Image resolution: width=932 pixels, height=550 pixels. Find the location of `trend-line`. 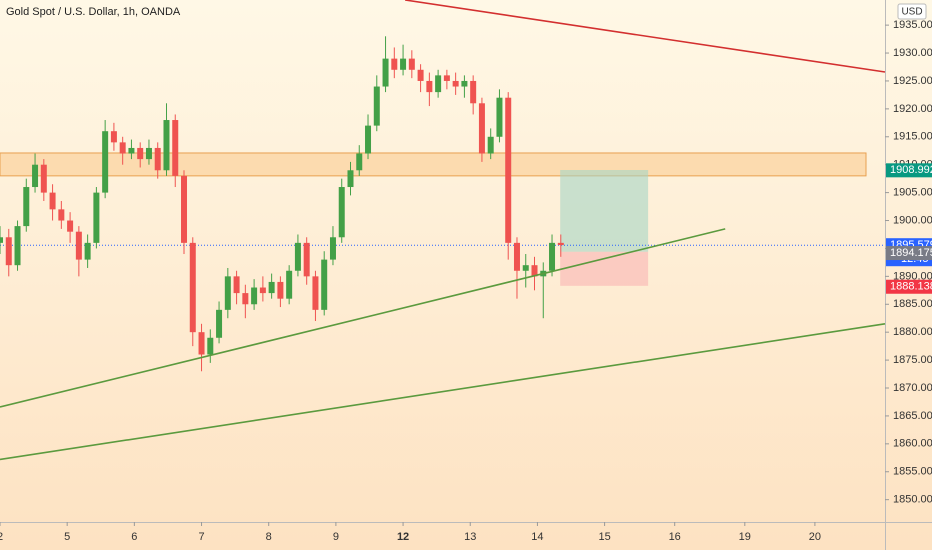

trend-line is located at coordinates (645, 36).